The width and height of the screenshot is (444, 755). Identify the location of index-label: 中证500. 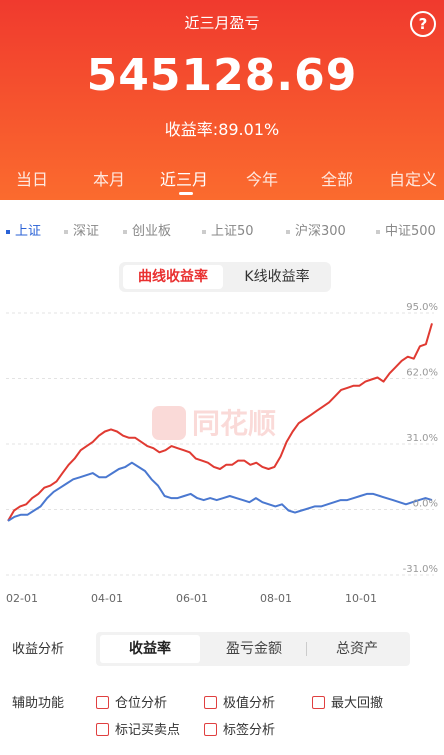
(410, 231).